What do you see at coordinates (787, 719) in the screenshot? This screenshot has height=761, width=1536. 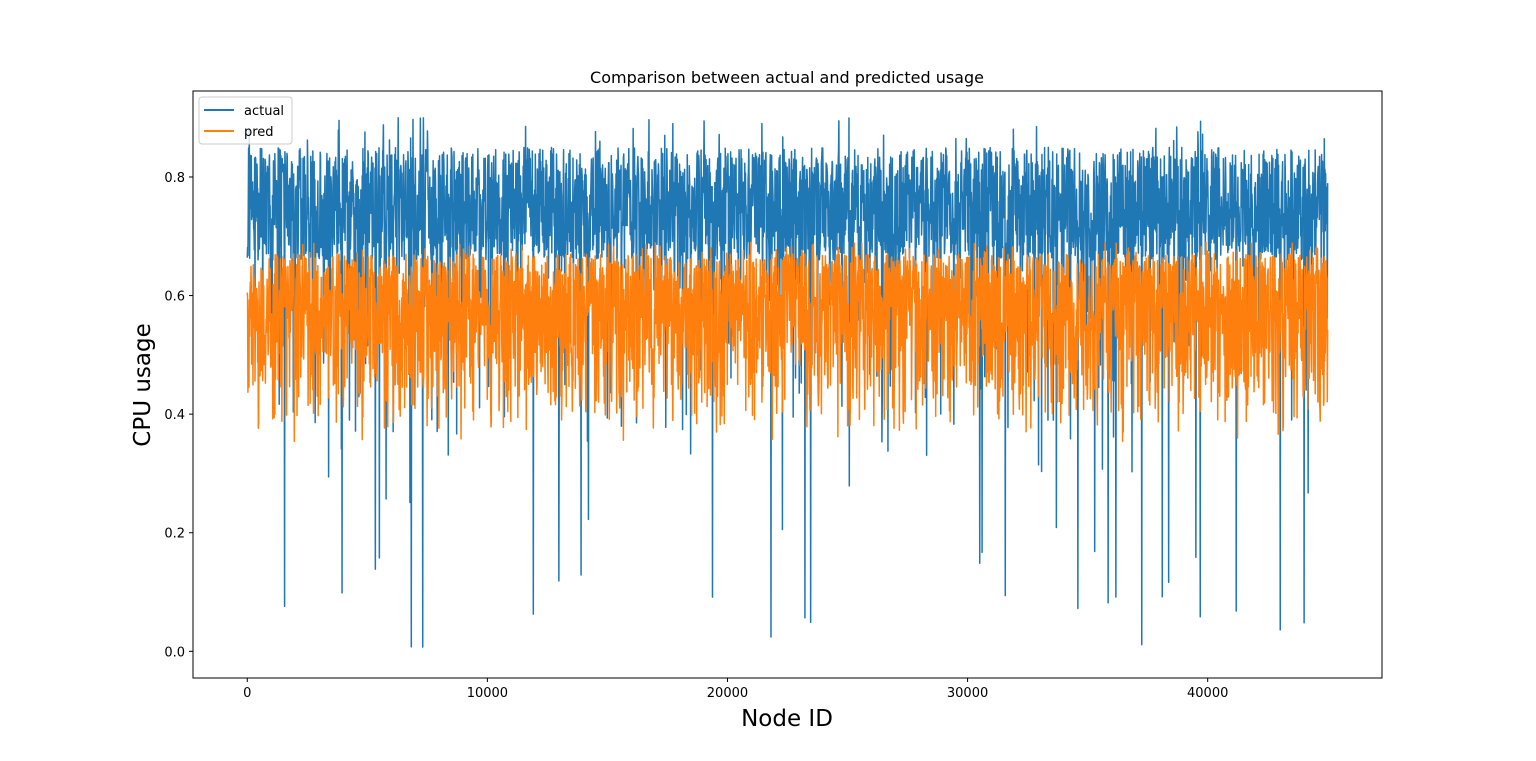 I see `x-axis-label: Node ID` at bounding box center [787, 719].